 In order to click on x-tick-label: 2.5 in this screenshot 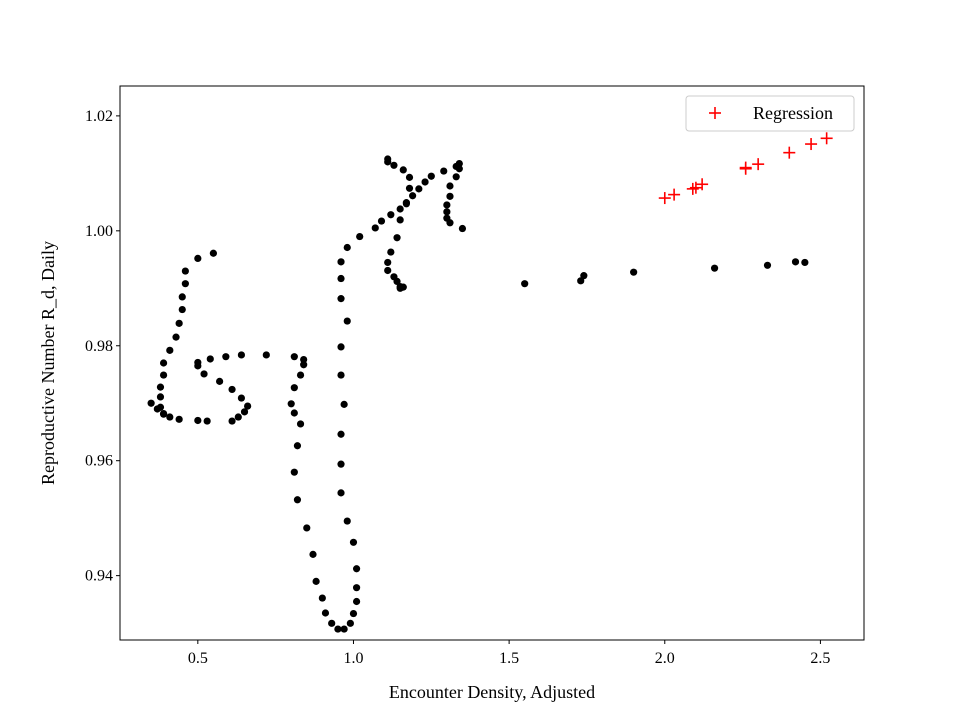, I will do `click(820, 658)`.